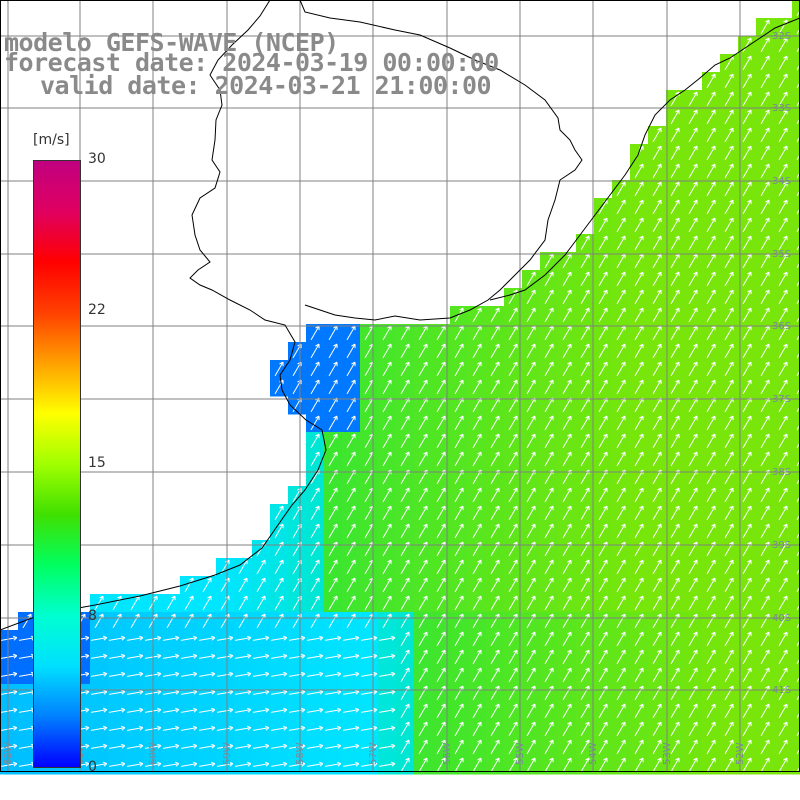  Describe the element at coordinates (667, 753) in the screenshot. I see `longitude-label: 53W` at that location.